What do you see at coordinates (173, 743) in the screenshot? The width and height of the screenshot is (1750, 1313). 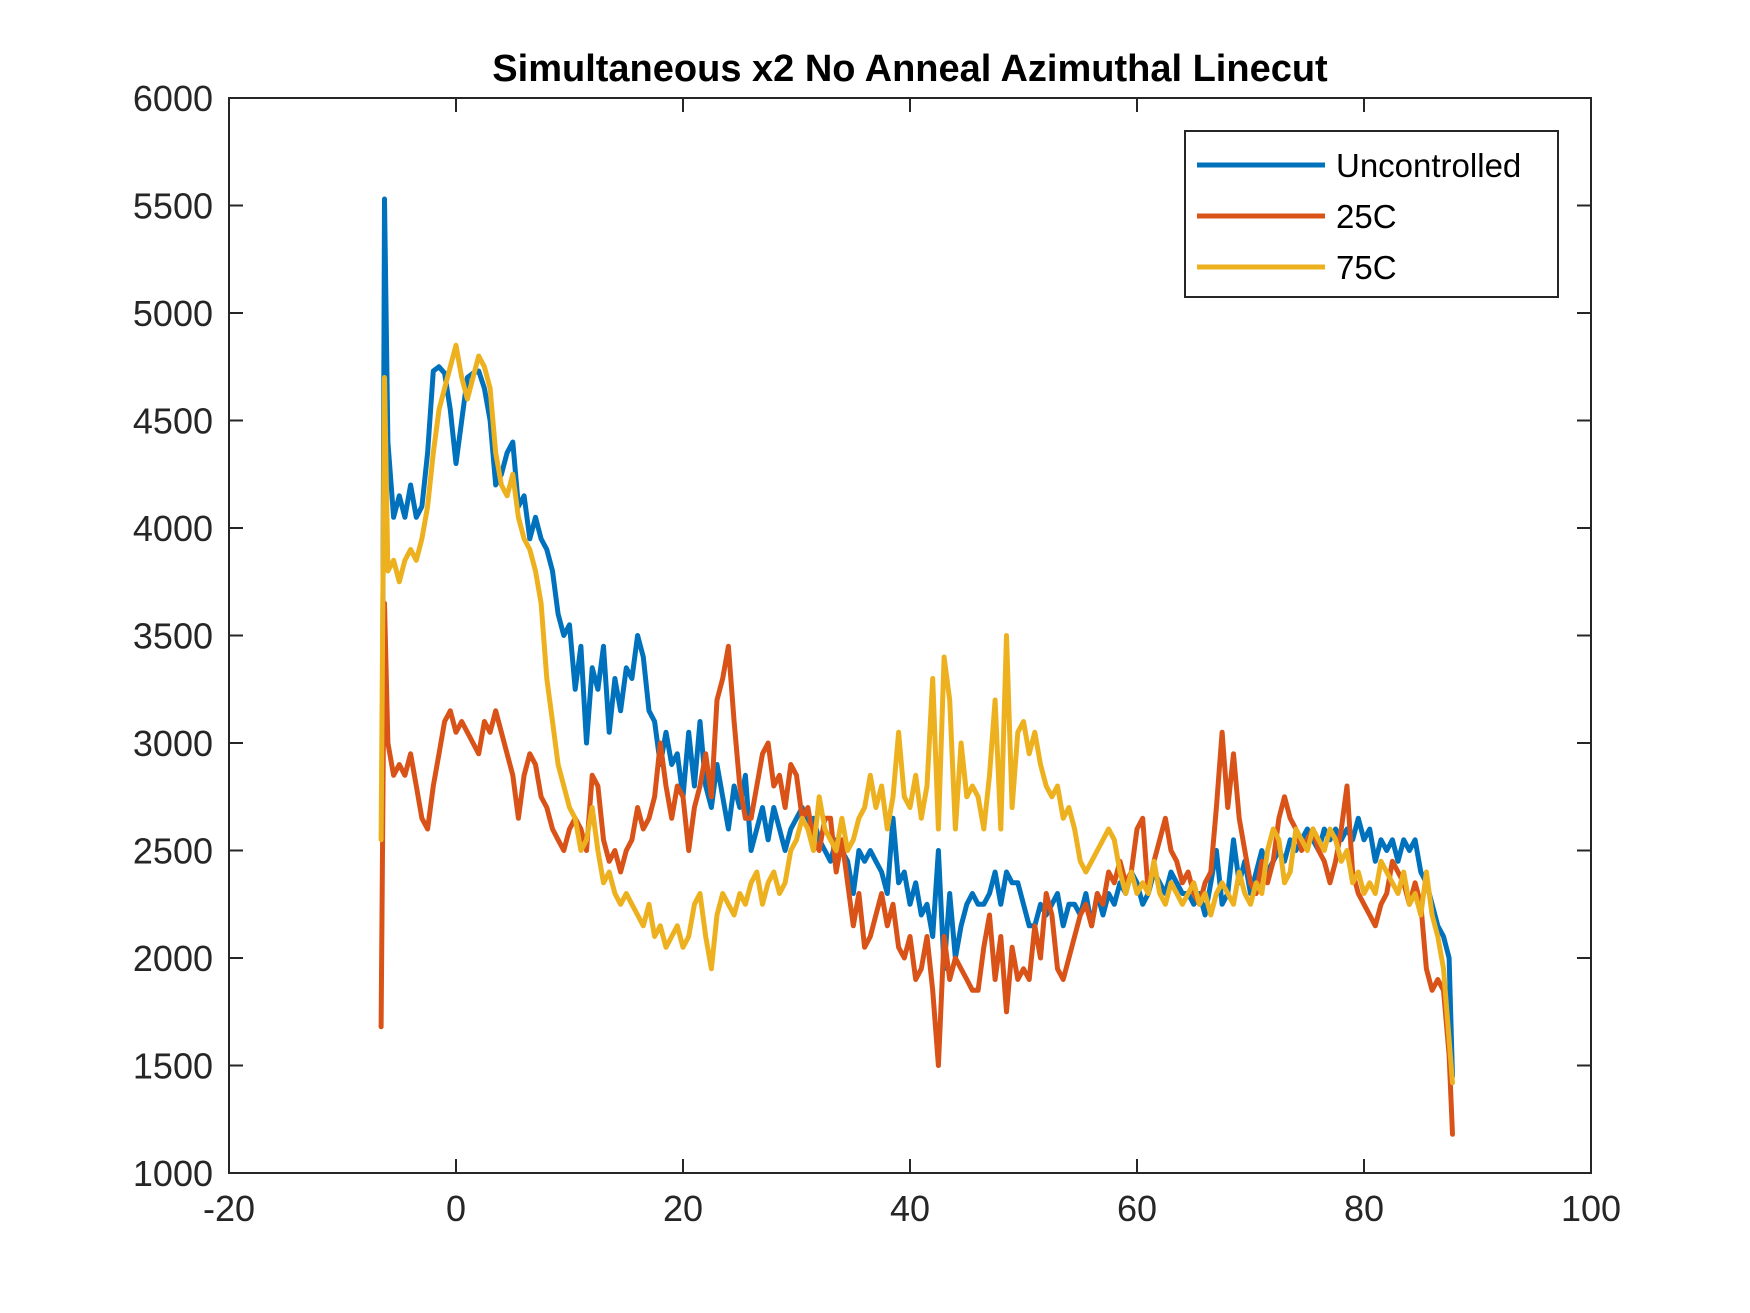 I see `y-tick-label: 3000` at bounding box center [173, 743].